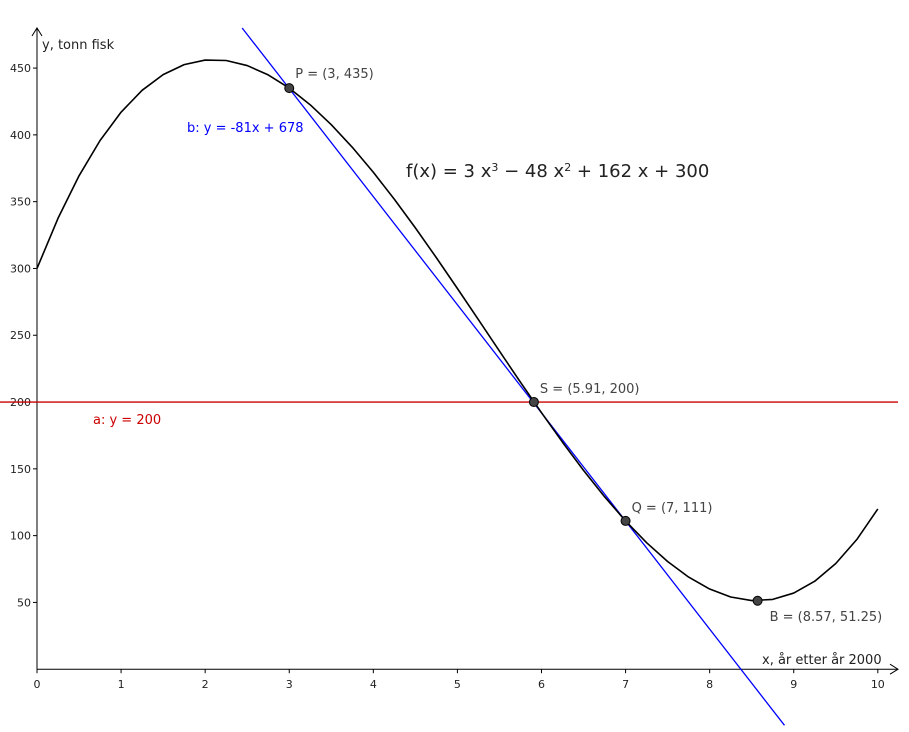 The width and height of the screenshot is (909, 732). I want to click on line-label: a: y = 200, so click(127, 420).